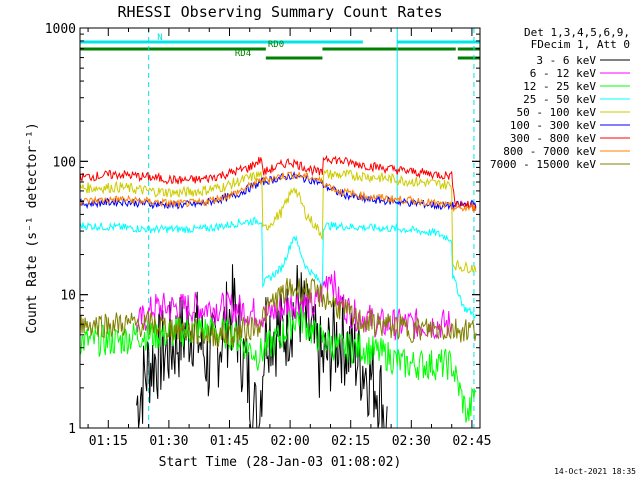 This screenshot has width=640, height=480. What do you see at coordinates (108, 441) in the screenshot?
I see `x-tick-label: 01:15` at bounding box center [108, 441].